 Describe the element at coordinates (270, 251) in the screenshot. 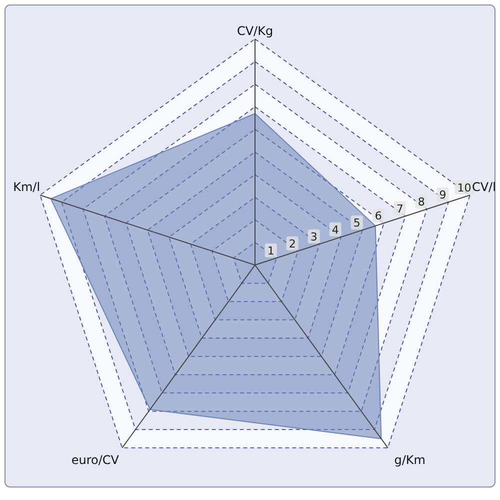

I see `y-tick-label: 1` at that location.